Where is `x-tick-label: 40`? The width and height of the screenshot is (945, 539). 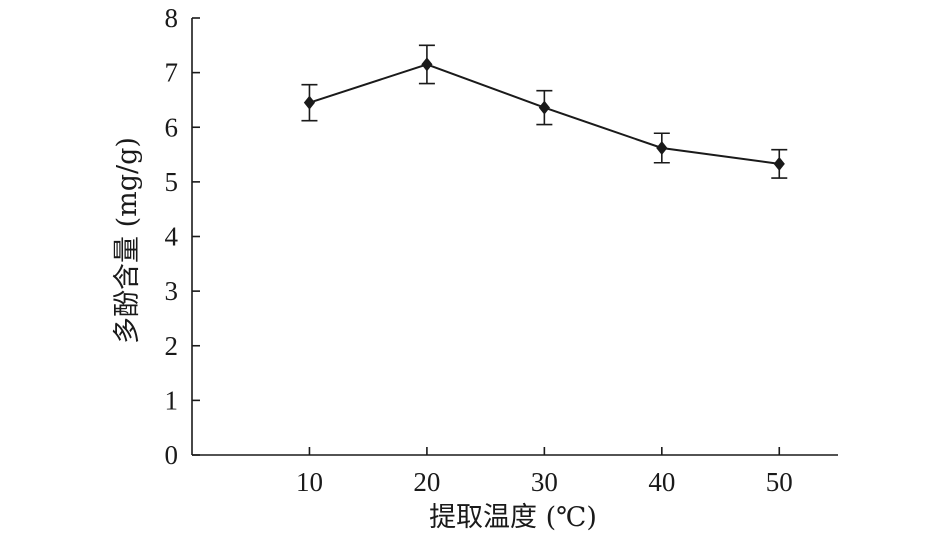 x-tick-label: 40 is located at coordinates (661, 482).